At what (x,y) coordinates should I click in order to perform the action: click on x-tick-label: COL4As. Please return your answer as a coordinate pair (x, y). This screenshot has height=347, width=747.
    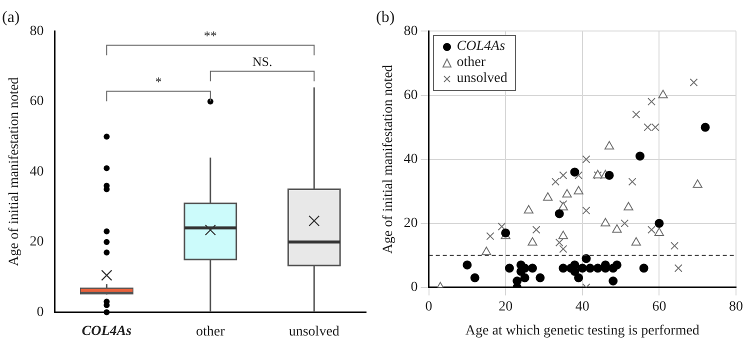
    Looking at the image, I should click on (107, 332).